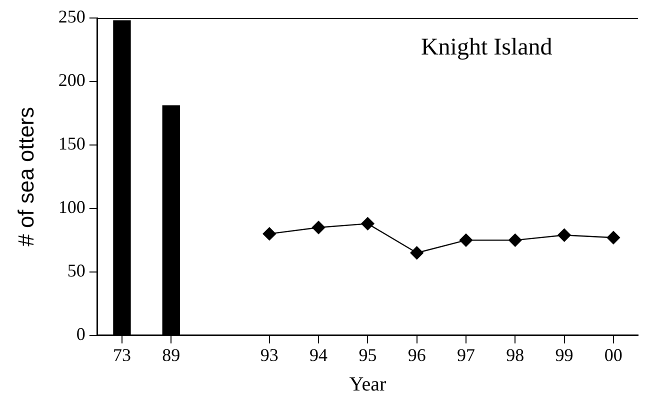  I want to click on x-tick-label: 73, so click(121, 354).